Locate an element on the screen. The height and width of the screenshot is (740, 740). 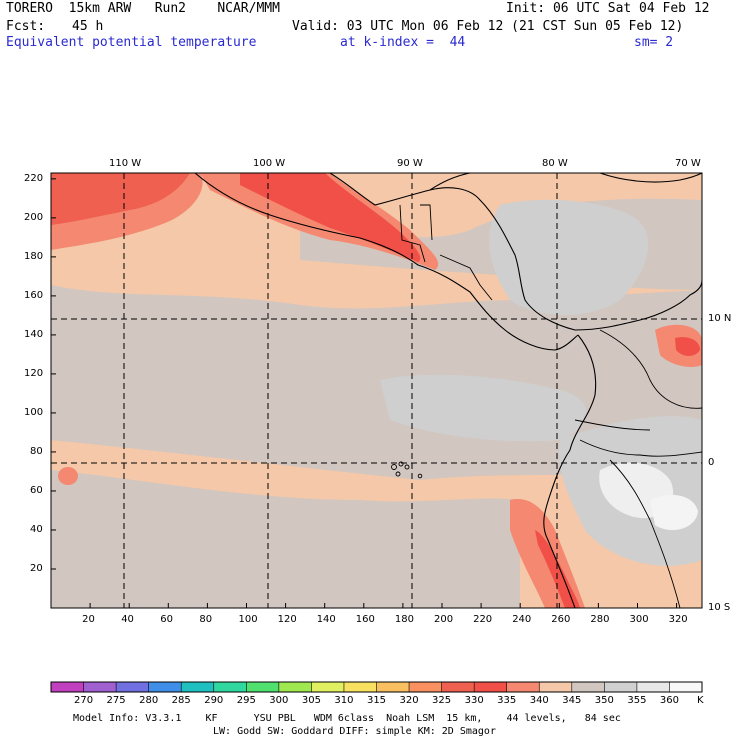
colorbar-label: 340 is located at coordinates (539, 700).